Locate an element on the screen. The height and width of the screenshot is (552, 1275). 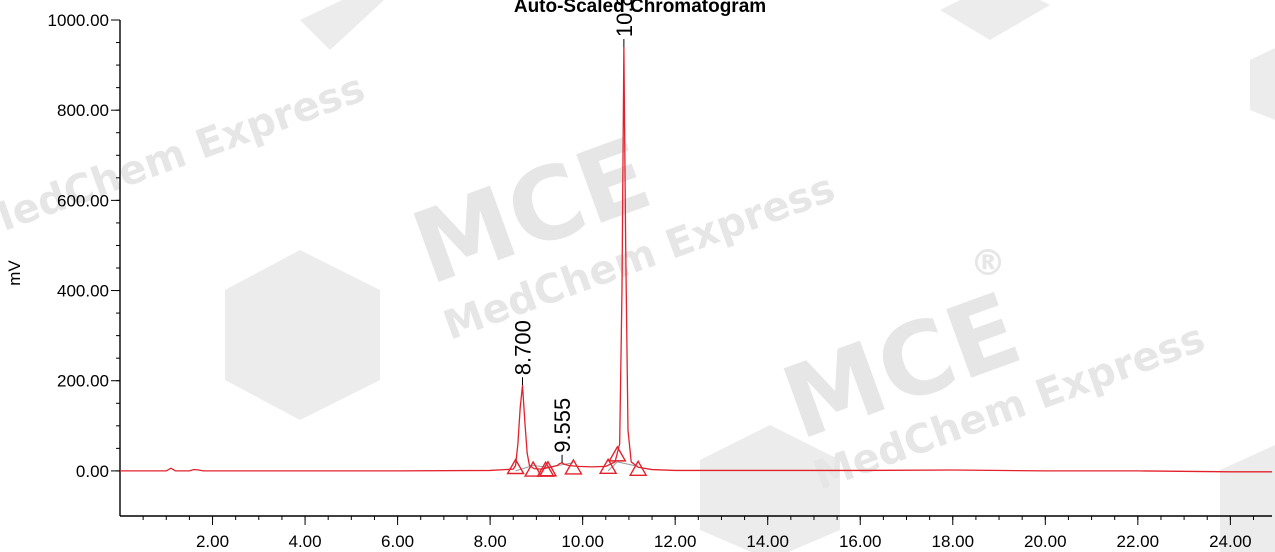
y-tick-label: 400.00 is located at coordinates (83, 291).